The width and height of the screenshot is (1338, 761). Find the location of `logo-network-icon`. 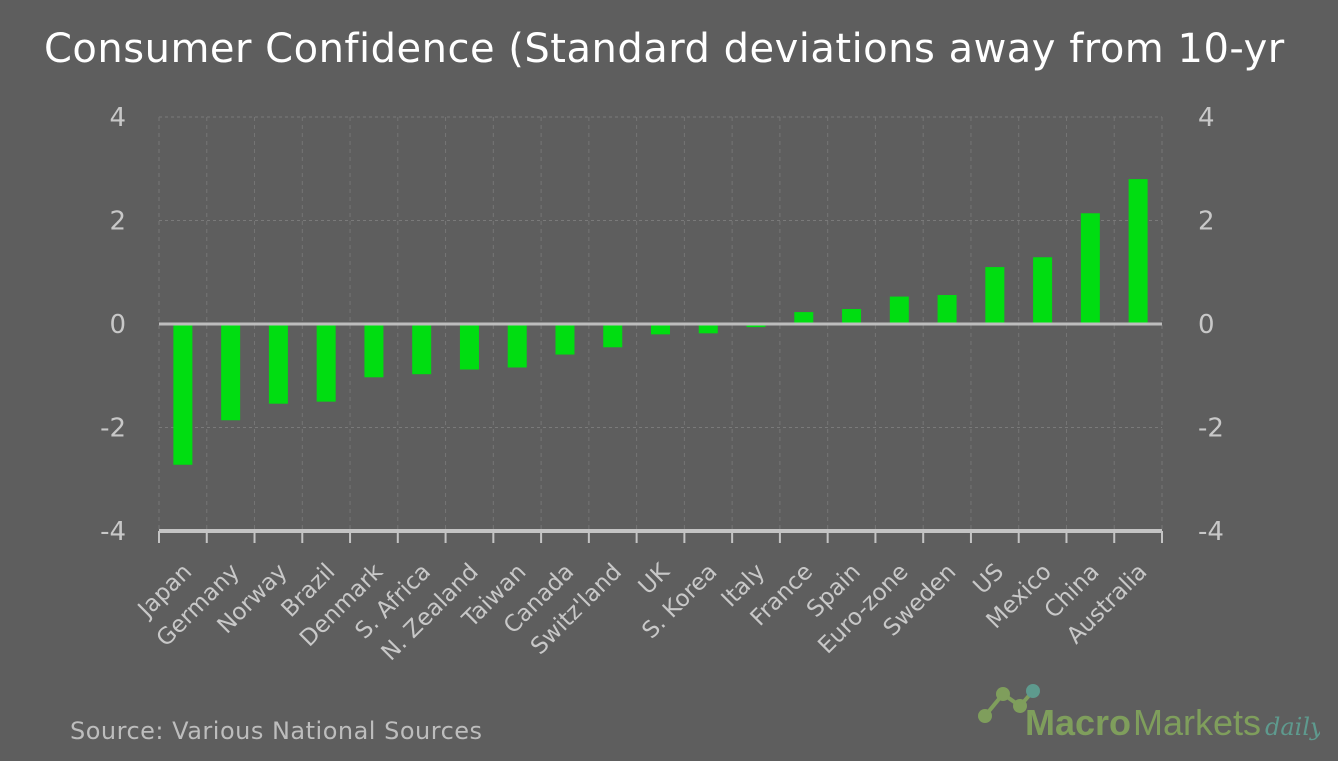

logo-network-icon is located at coordinates (1009, 703).